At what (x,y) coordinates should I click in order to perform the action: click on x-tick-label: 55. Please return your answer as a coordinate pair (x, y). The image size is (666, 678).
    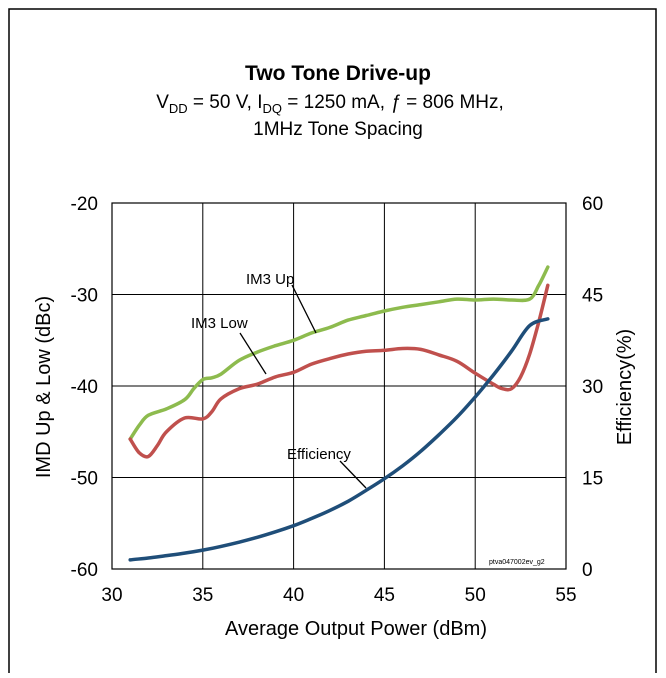
    Looking at the image, I should click on (565, 595).